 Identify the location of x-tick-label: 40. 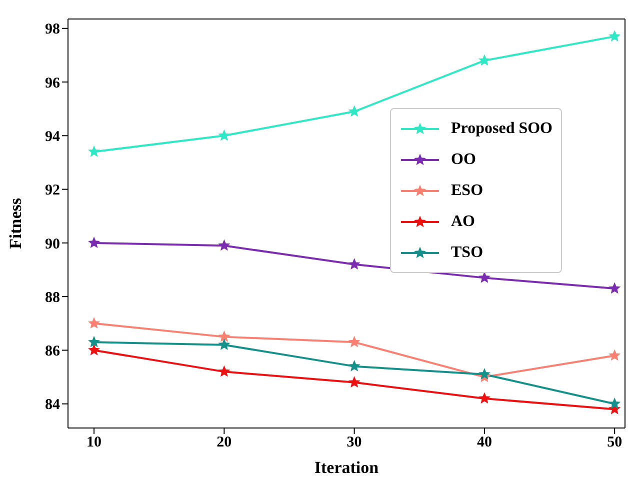
(484, 442).